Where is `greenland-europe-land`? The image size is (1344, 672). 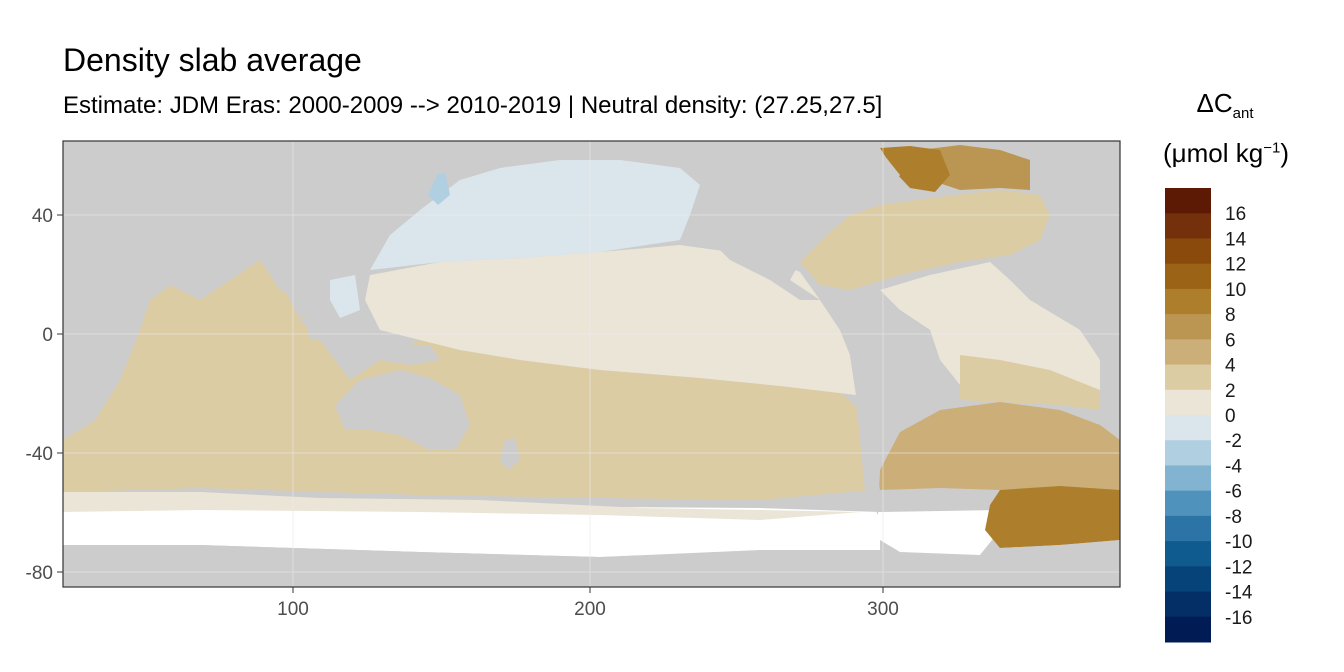 greenland-europe-land is located at coordinates (1075, 220).